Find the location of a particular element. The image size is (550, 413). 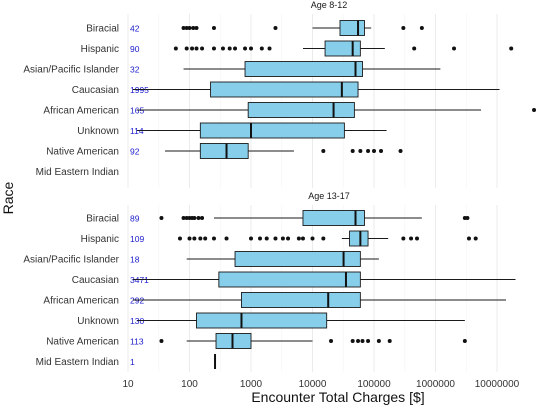

count-label: 89 is located at coordinates (135, 219).